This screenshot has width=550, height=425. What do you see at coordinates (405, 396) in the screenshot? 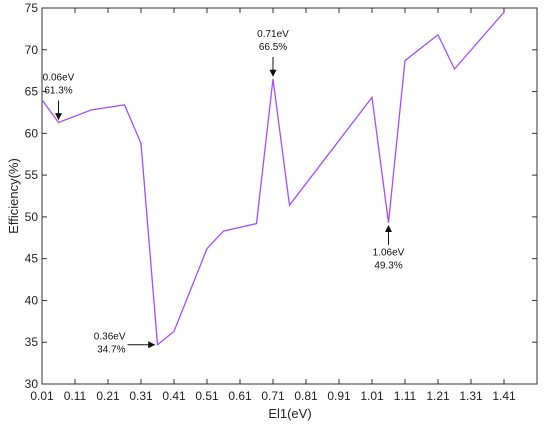
I see `x-tick-label: 1.11` at bounding box center [405, 396].